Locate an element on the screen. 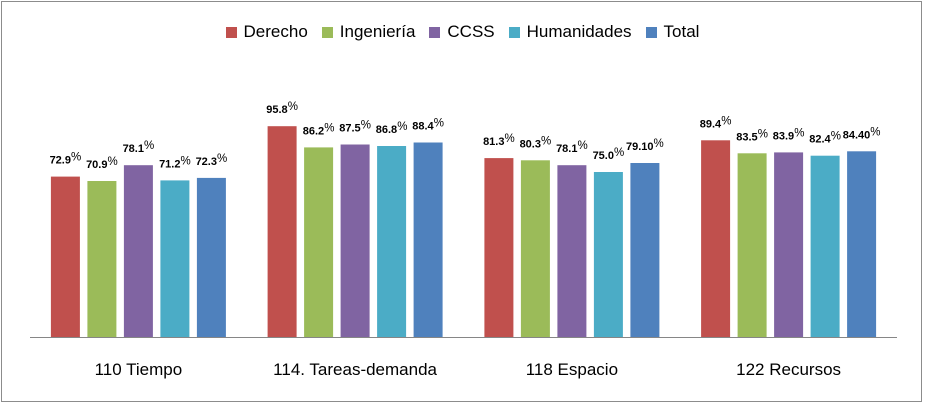 The width and height of the screenshot is (925, 405). bar-ingenieria-110-tiempo is located at coordinates (102, 259).